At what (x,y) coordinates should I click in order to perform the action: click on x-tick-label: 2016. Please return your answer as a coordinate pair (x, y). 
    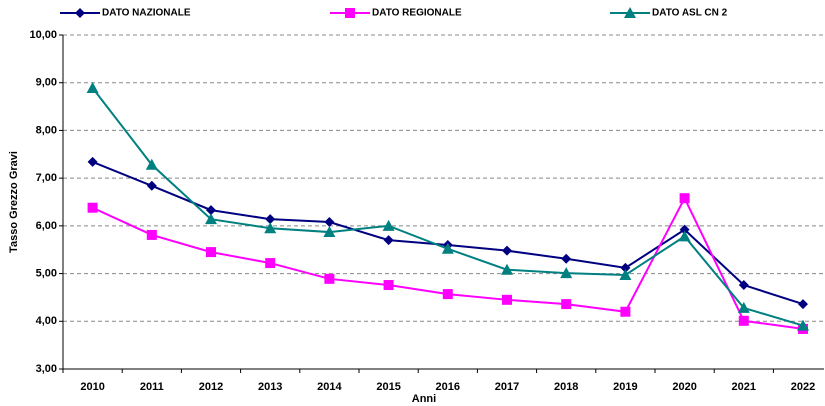
    Looking at the image, I should click on (448, 387).